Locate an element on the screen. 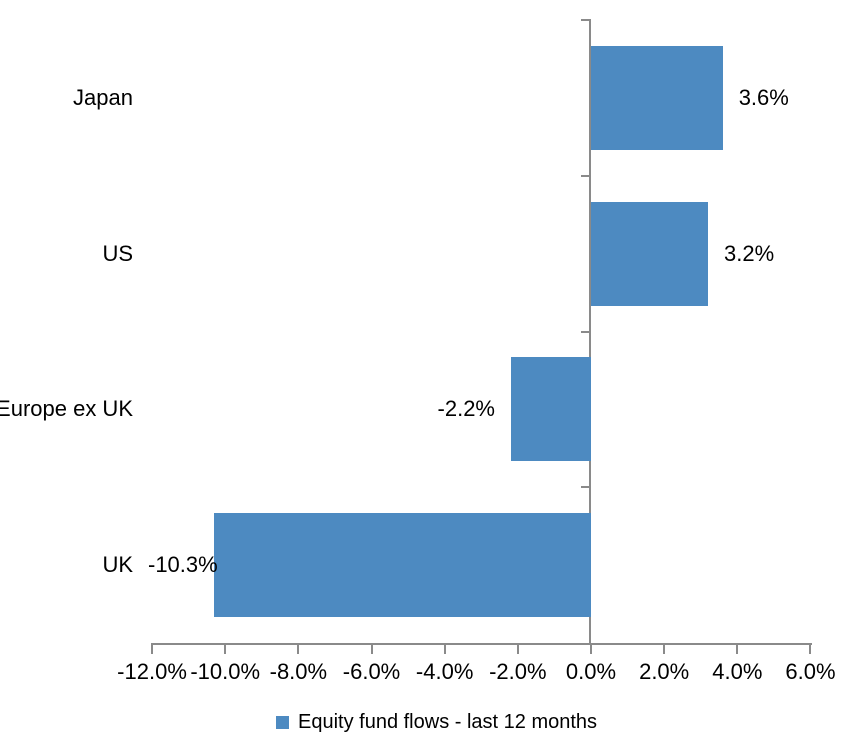 This screenshot has height=747, width=852. x-tick-label: -2.0% is located at coordinates (518, 671).